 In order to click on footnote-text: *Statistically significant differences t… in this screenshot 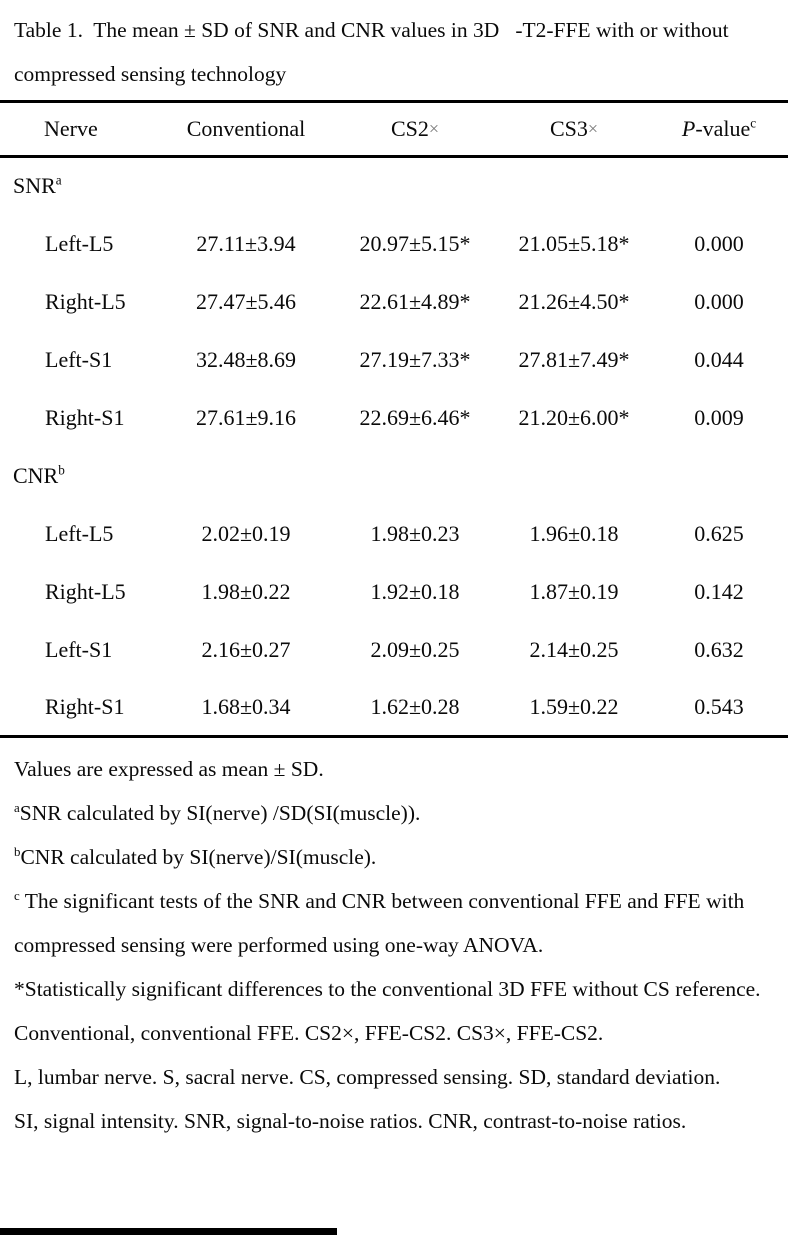, I will do `click(387, 989)`.